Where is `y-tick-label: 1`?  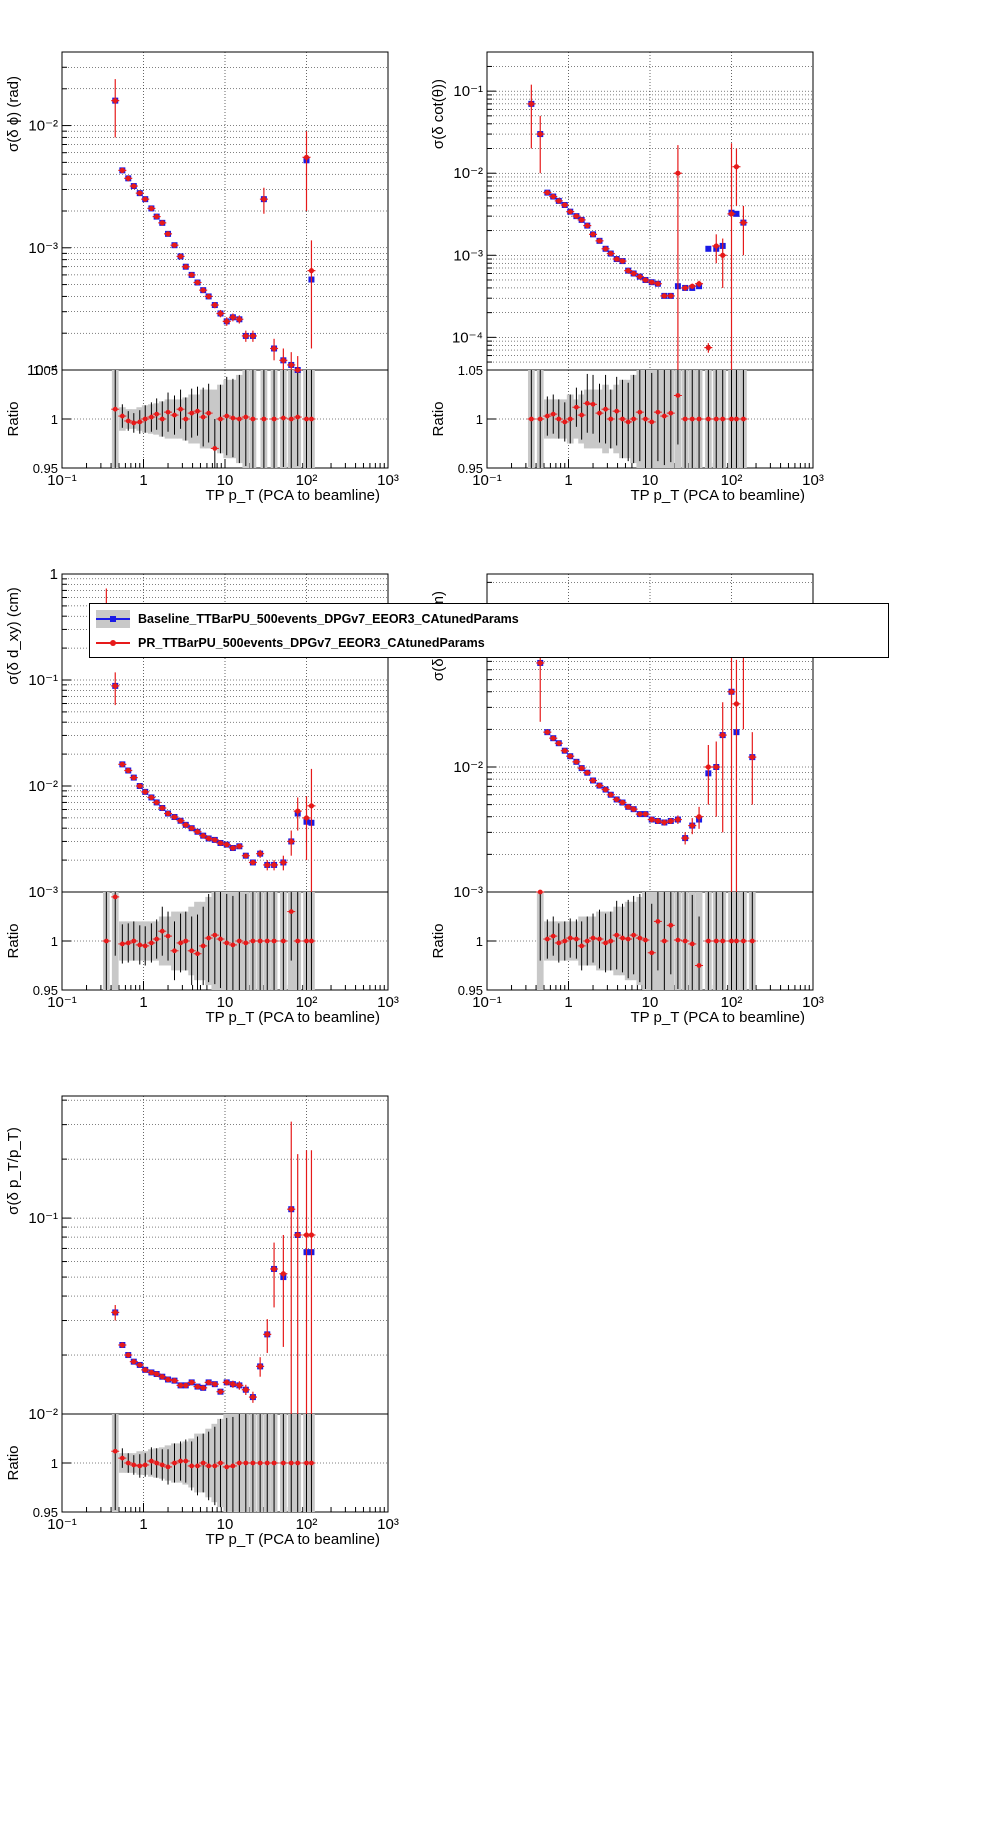 y-tick-label: 1 is located at coordinates (54, 574).